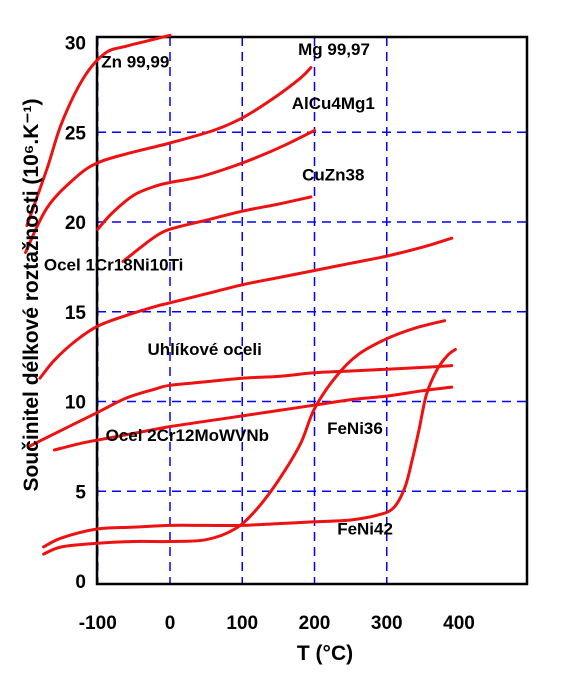  I want to click on series-line-alcu4mg1, so click(206, 180).